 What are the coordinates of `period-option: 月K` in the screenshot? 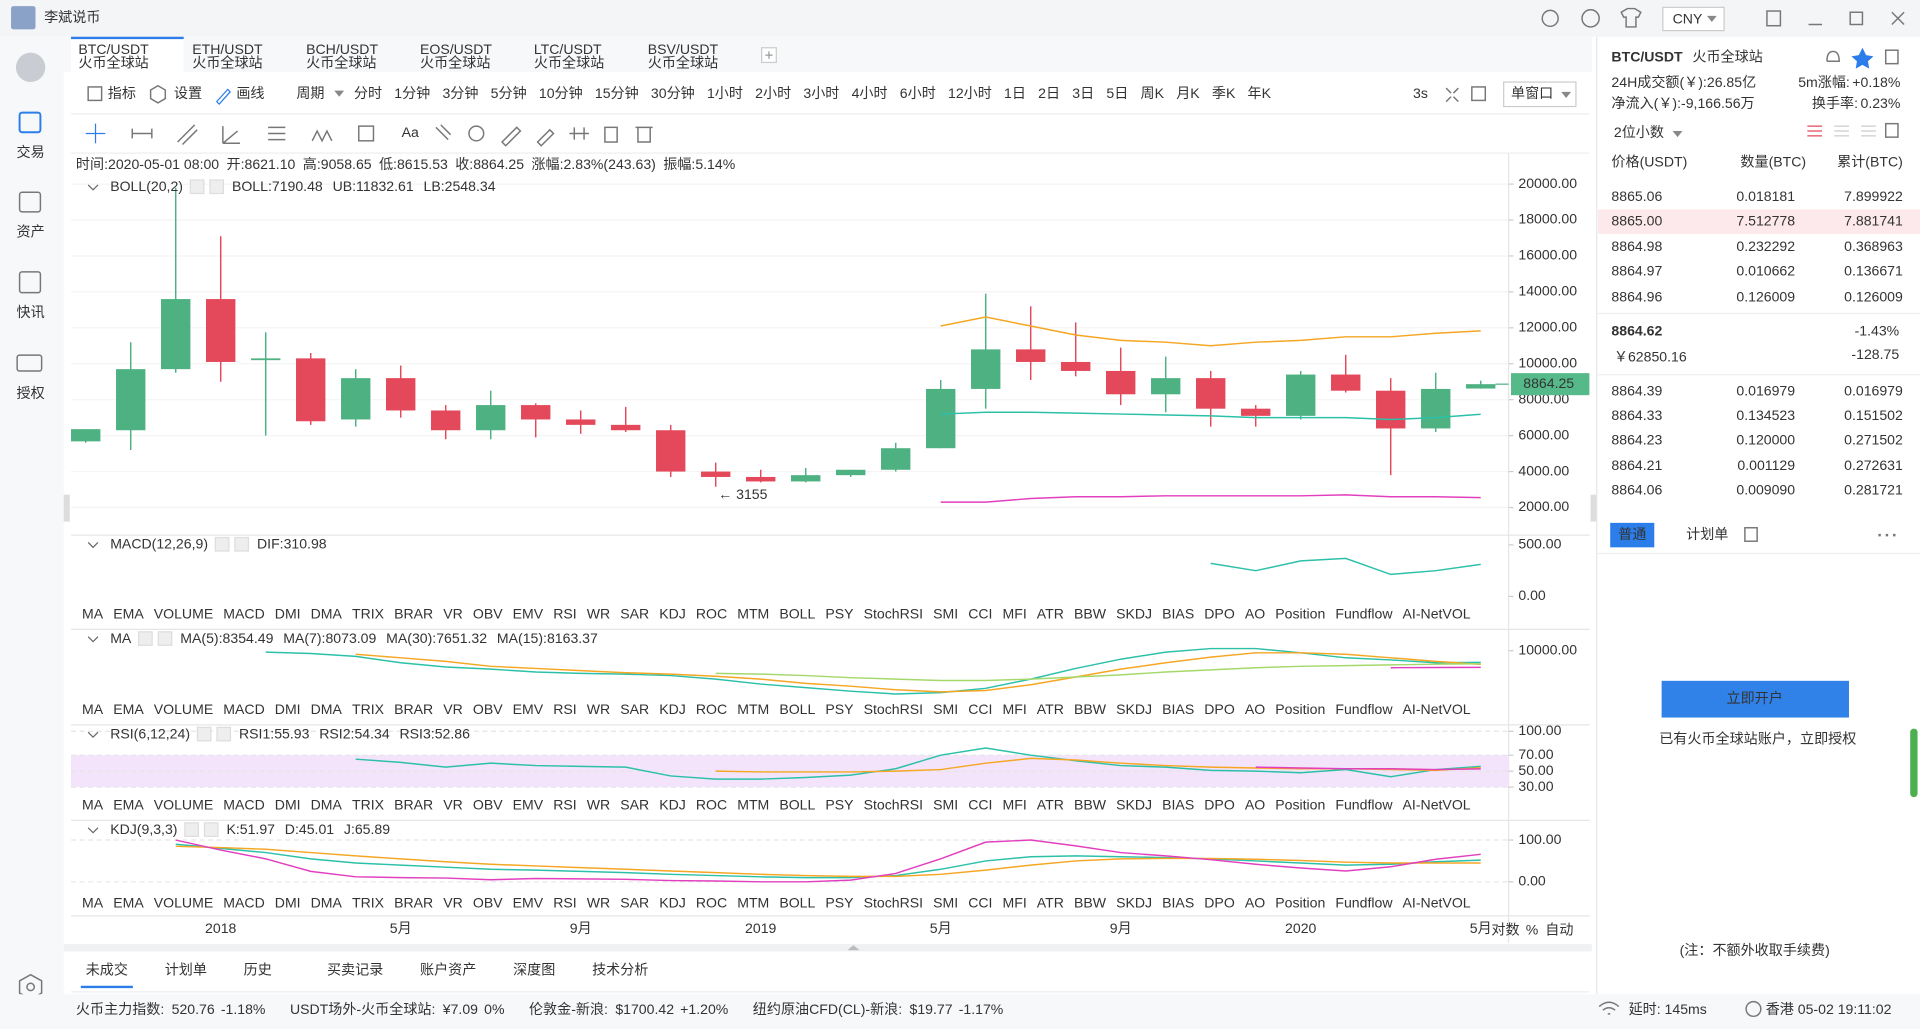 It's located at (1188, 93).